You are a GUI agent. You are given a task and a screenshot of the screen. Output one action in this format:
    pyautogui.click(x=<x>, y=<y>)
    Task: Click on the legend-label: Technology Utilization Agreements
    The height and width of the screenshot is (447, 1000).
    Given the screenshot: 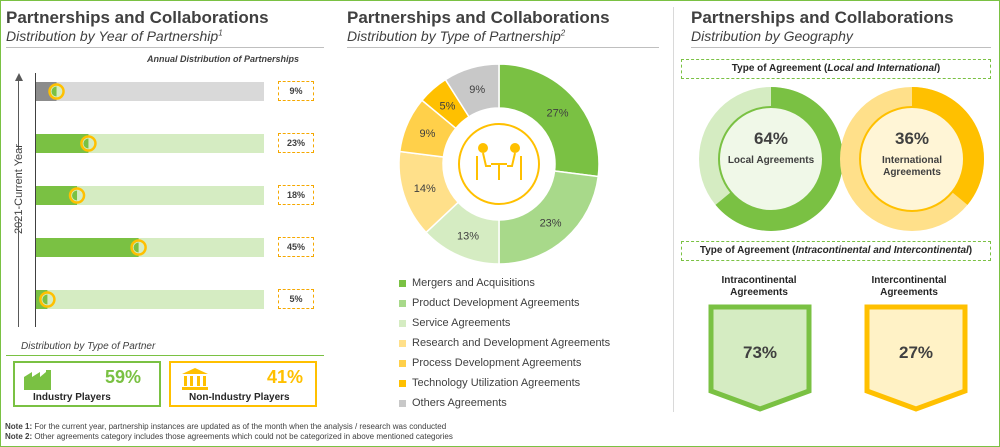 What is the action you would take?
    pyautogui.click(x=496, y=383)
    